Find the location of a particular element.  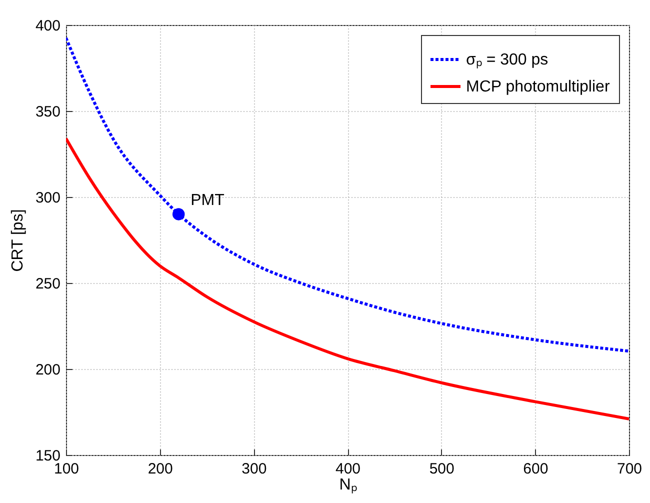

y-axis-title: CRT [ps] is located at coordinates (17, 240).